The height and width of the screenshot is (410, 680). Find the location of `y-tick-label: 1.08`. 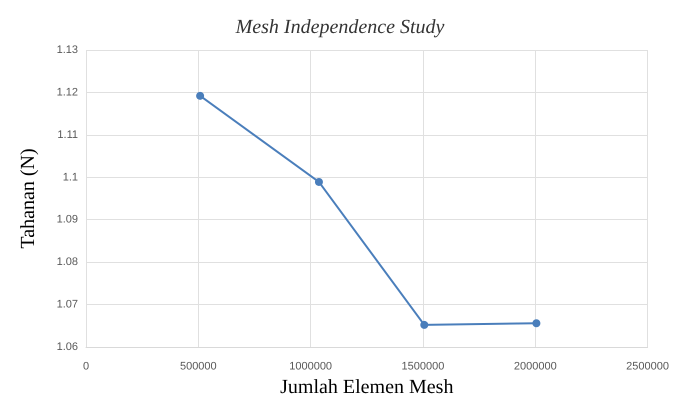

y-tick-label: 1.08 is located at coordinates (67, 262).